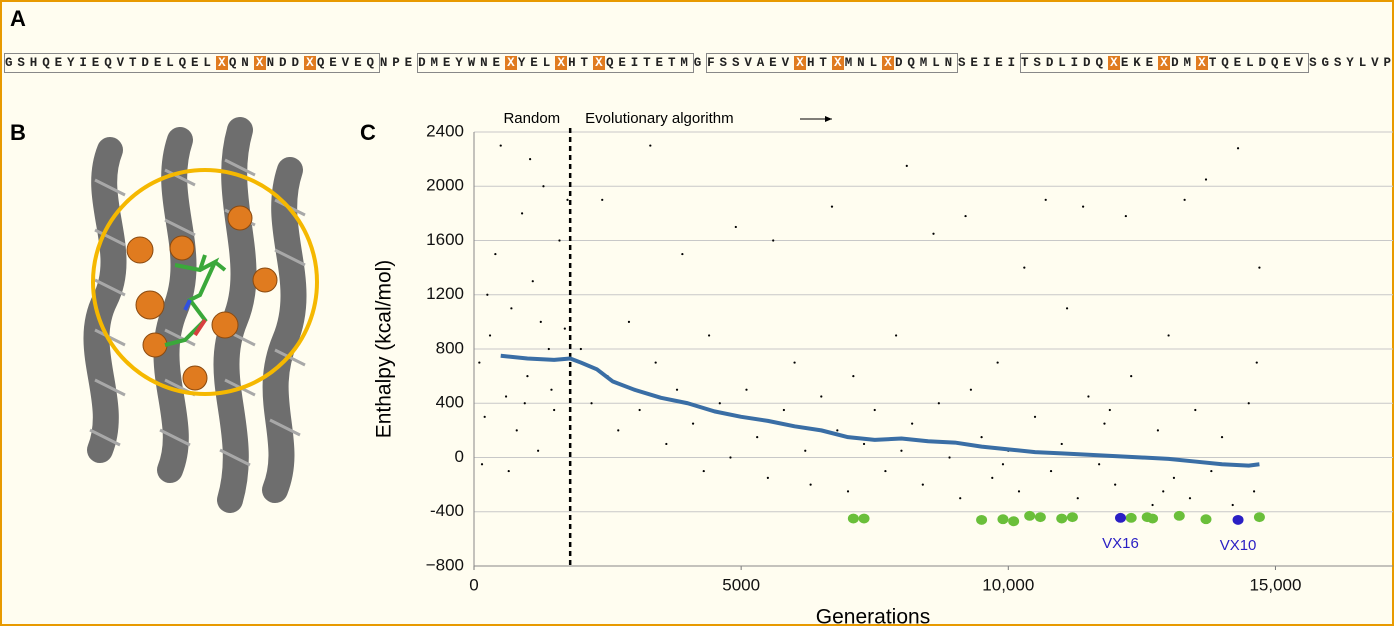 This screenshot has height=626, width=1394. I want to click on sequence-segment: SGSYLVPE, so click(1351, 63).